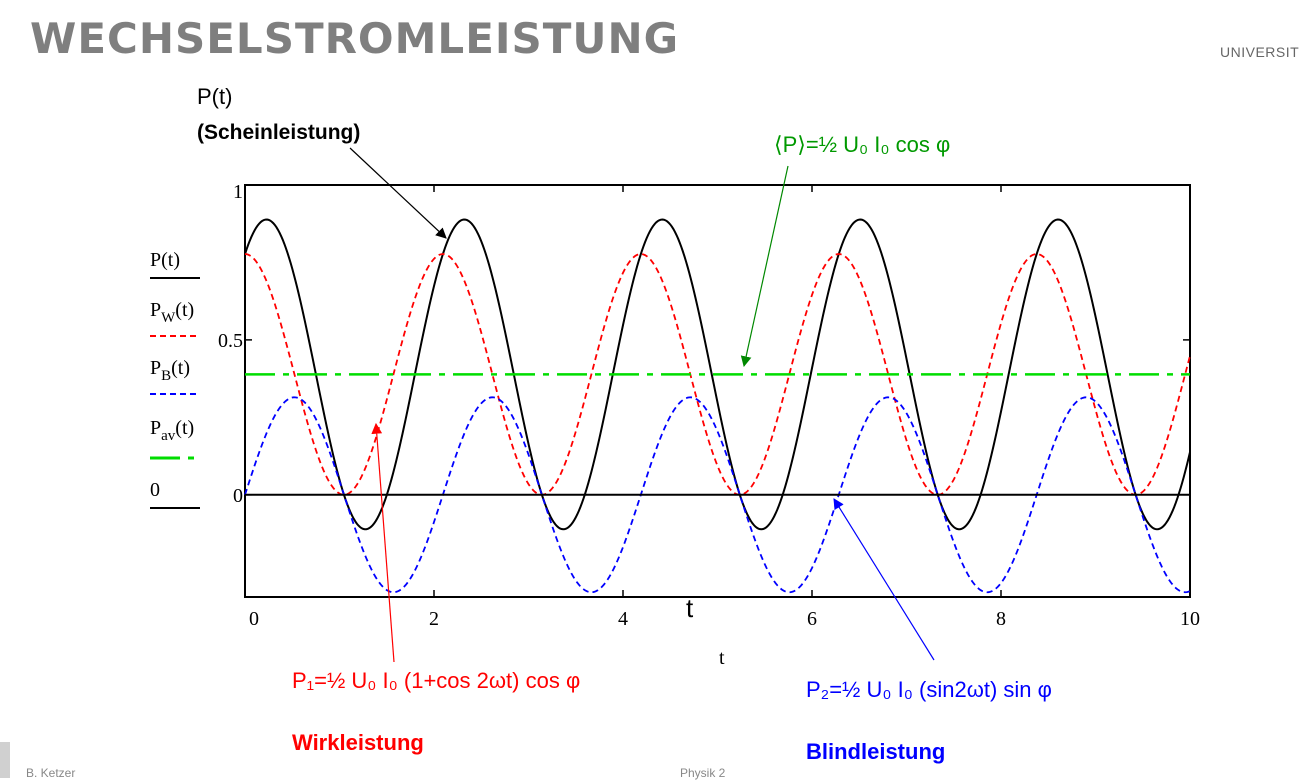 The width and height of the screenshot is (1306, 780). I want to click on legend-label-pb: PB(t), so click(170, 370).